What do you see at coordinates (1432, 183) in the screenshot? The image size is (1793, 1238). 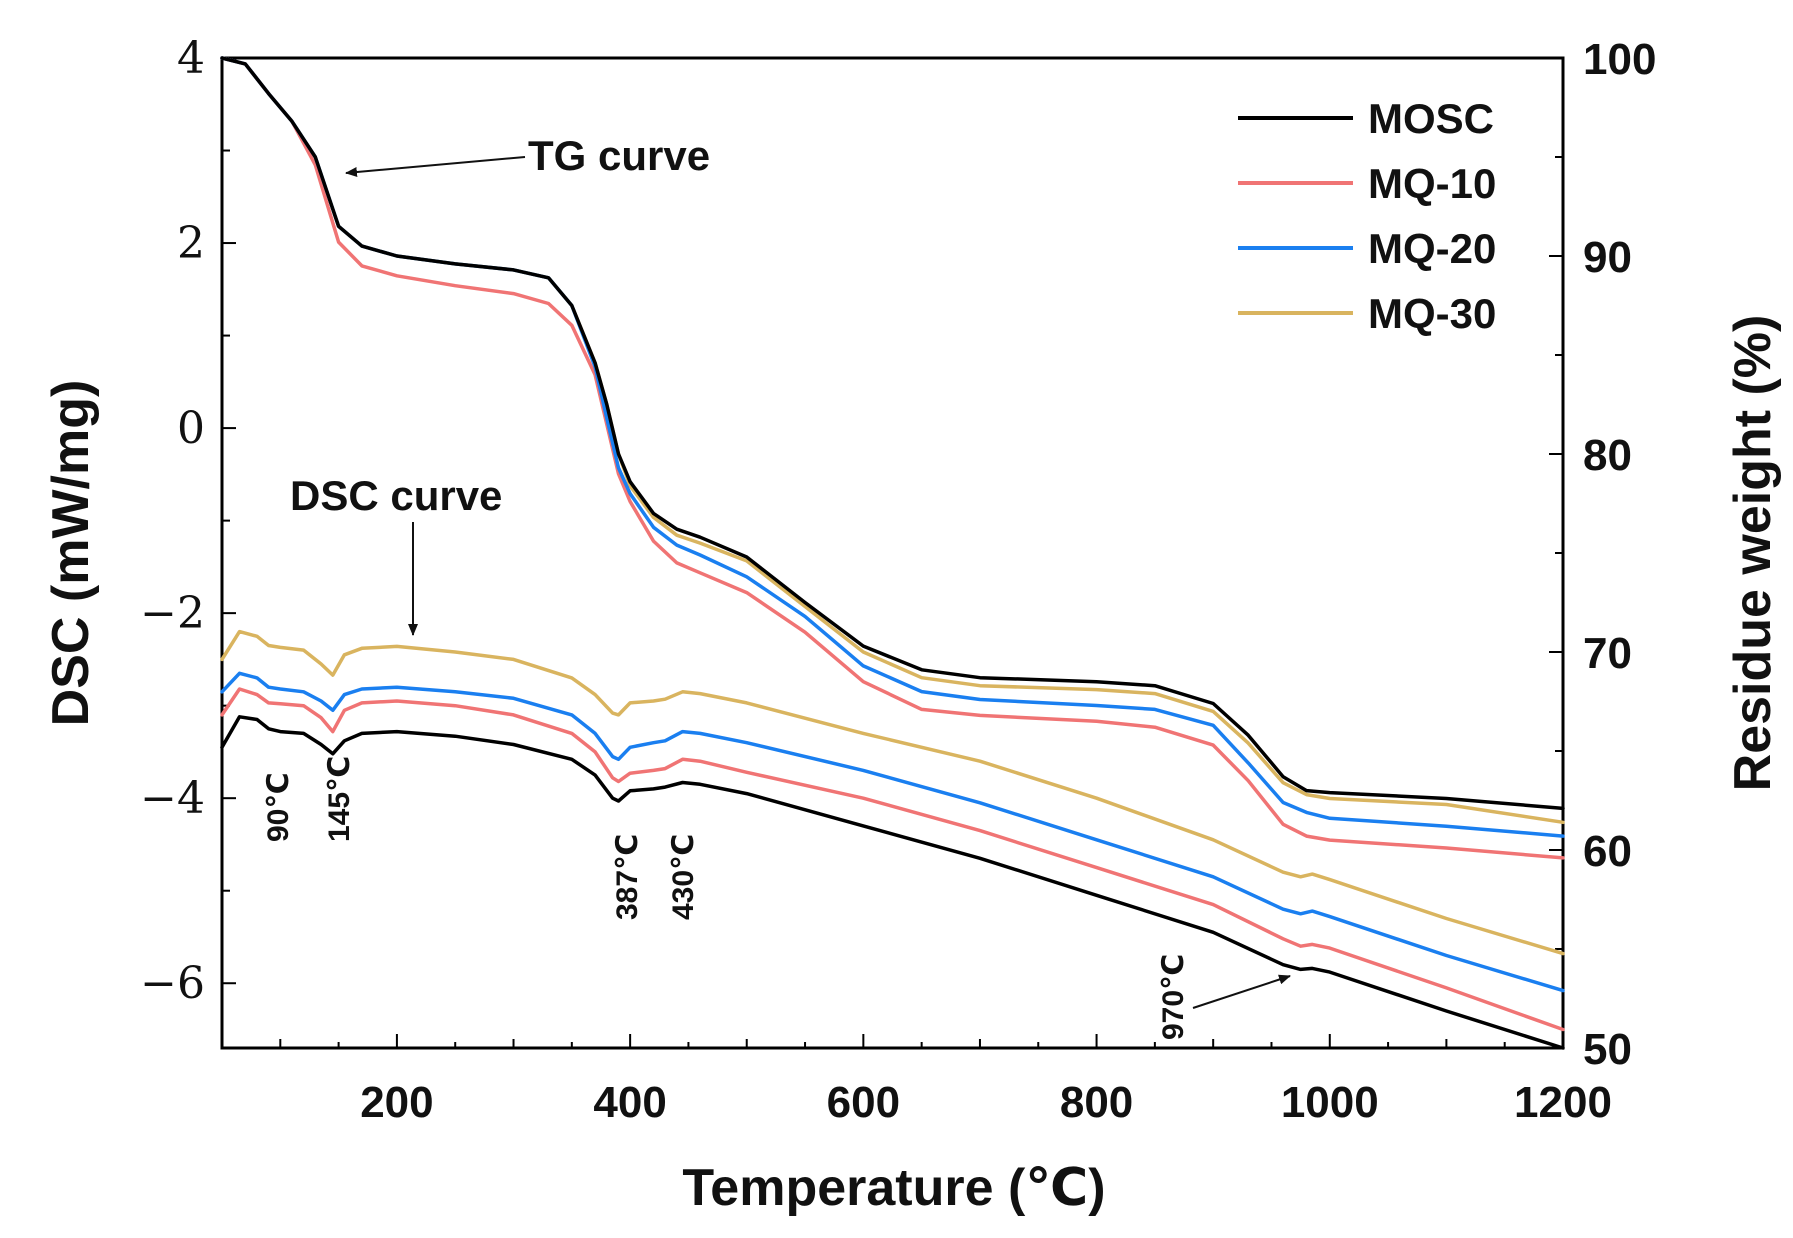 I see `legend-label-mq10: MQ-10` at bounding box center [1432, 183].